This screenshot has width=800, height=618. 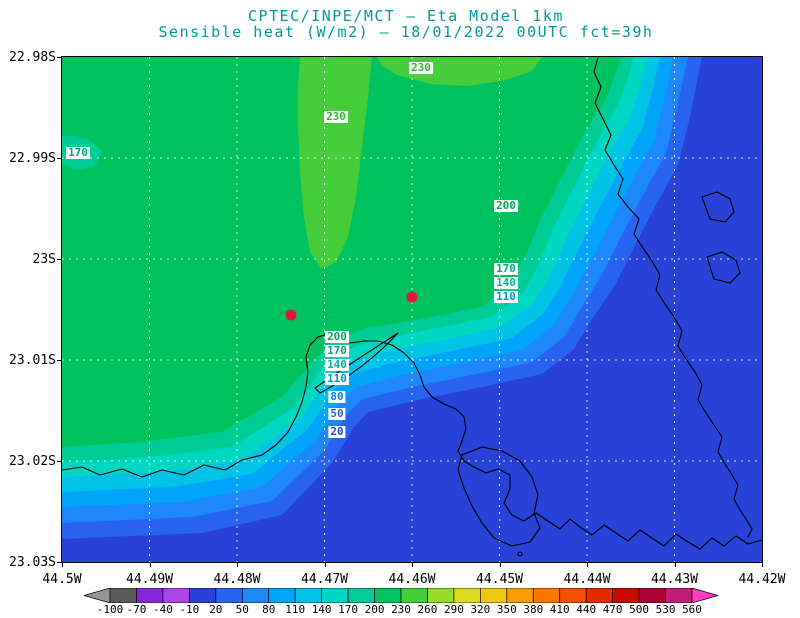 I want to click on coastline-island-large, so click(x=499, y=496).